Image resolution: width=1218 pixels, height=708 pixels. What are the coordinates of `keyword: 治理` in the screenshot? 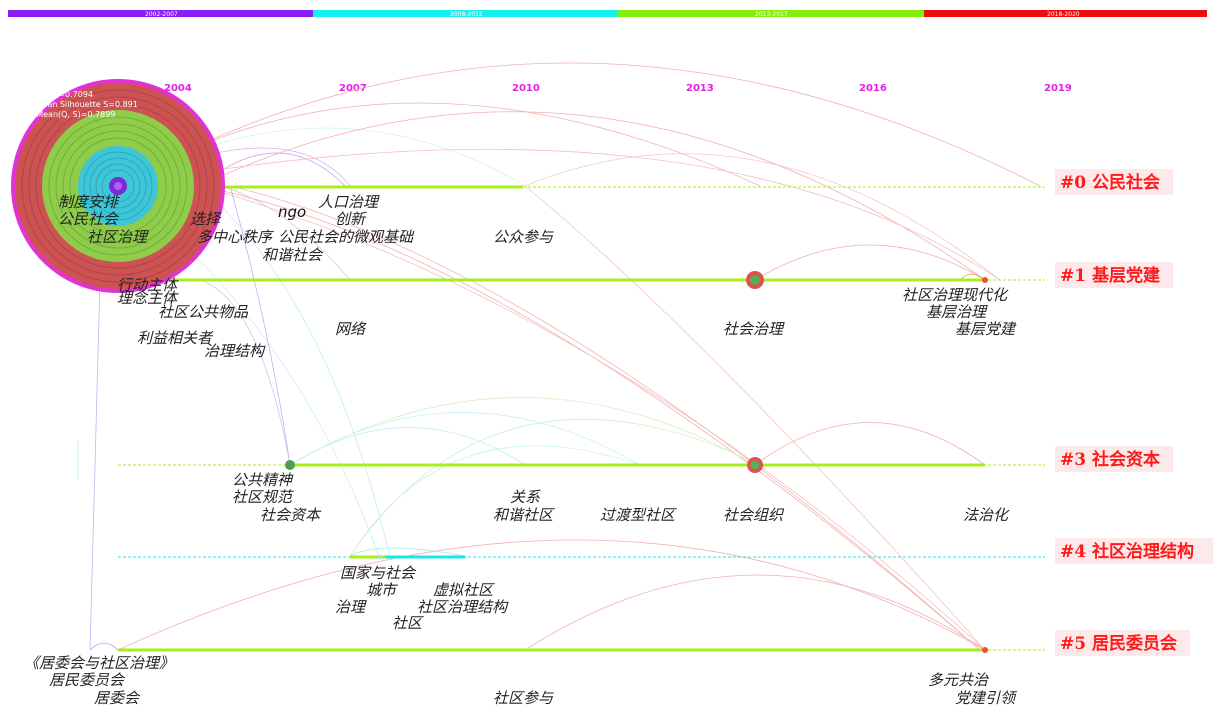 It's located at (351, 607).